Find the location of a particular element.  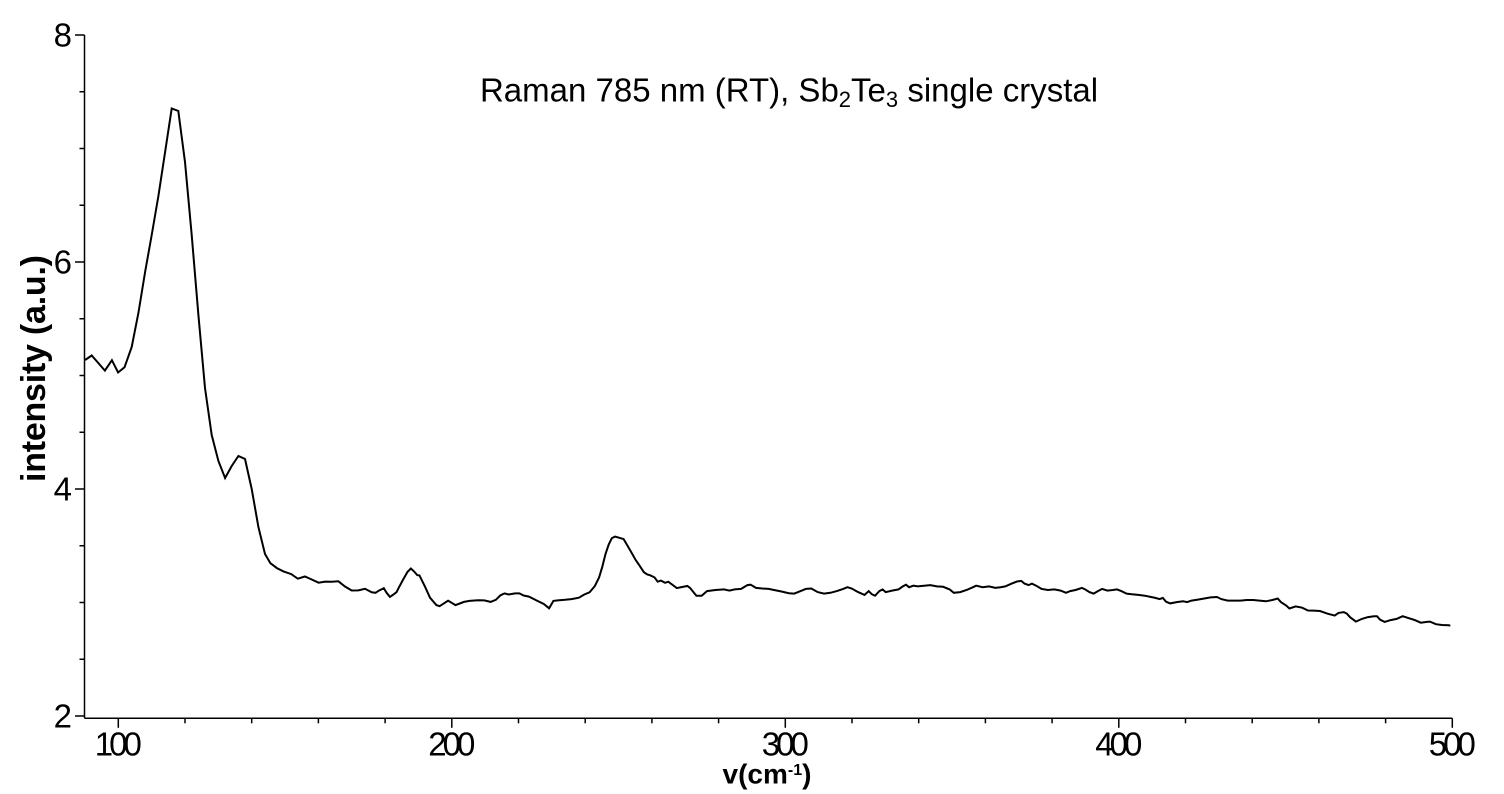

svg-text: 100 is located at coordinates (118, 744).